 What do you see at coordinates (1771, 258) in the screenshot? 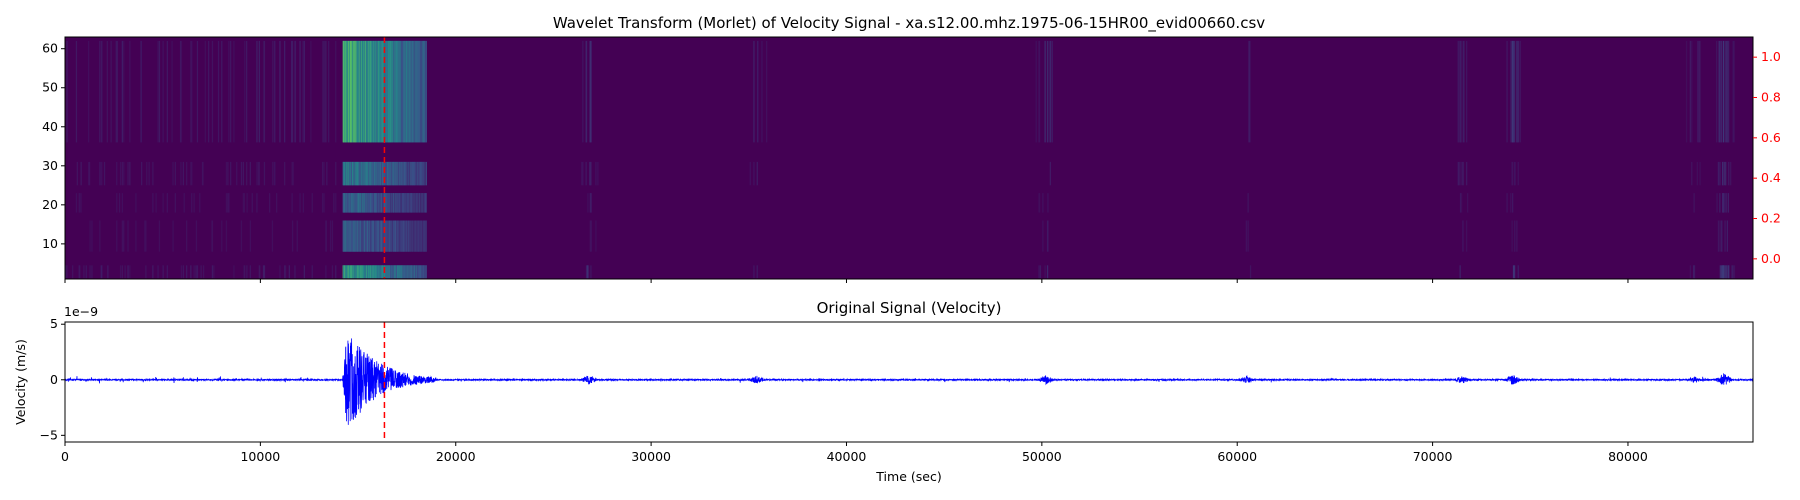
I see `heatmap-secondary-y-tick-label: 0.0` at bounding box center [1771, 258].